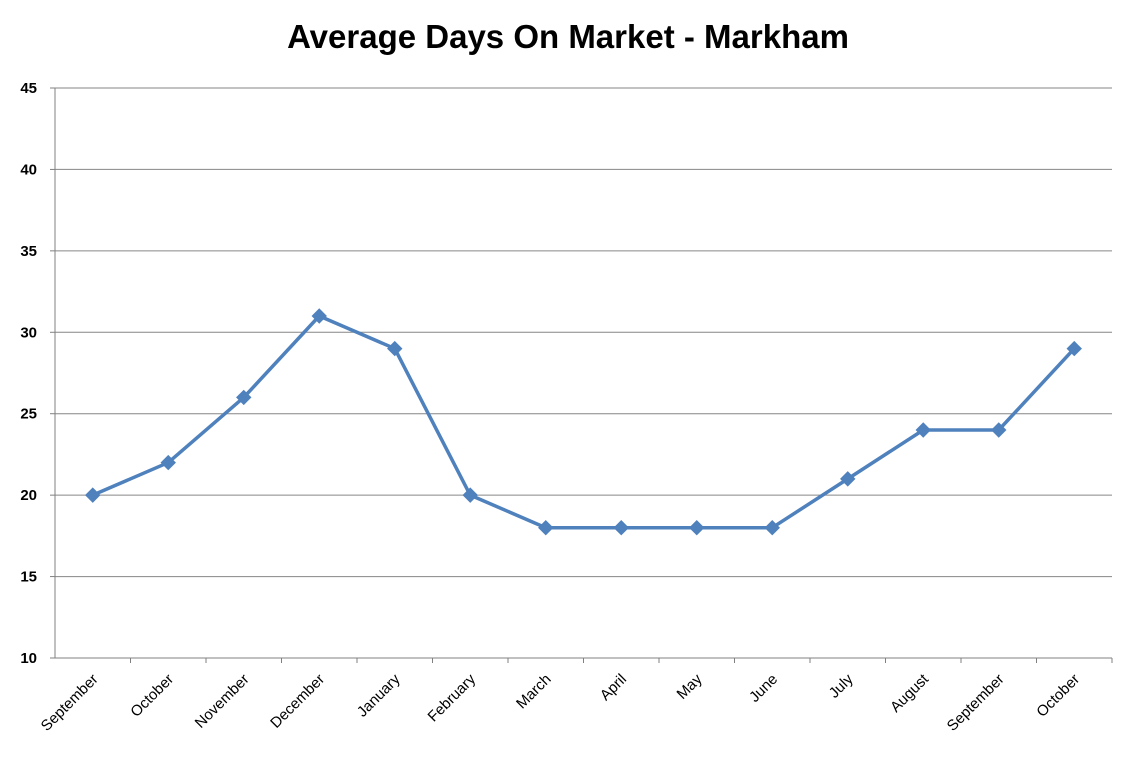 This screenshot has height=770, width=1136. Describe the element at coordinates (28, 658) in the screenshot. I see `y-tick-label: 10` at that location.